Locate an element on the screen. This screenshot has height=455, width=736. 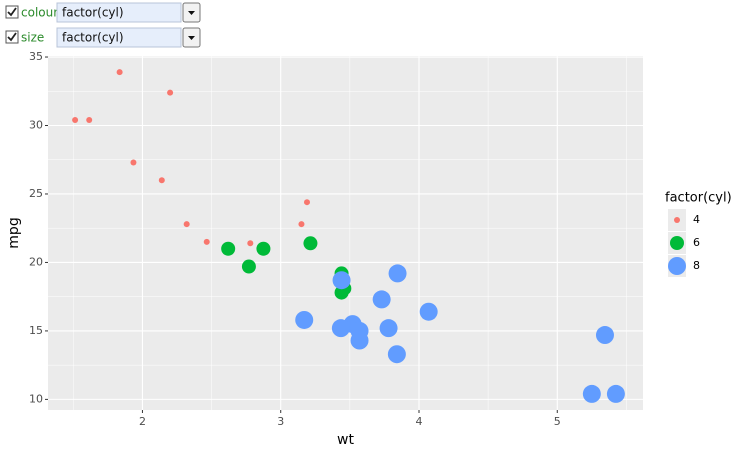
control-label: size is located at coordinates (32, 38).